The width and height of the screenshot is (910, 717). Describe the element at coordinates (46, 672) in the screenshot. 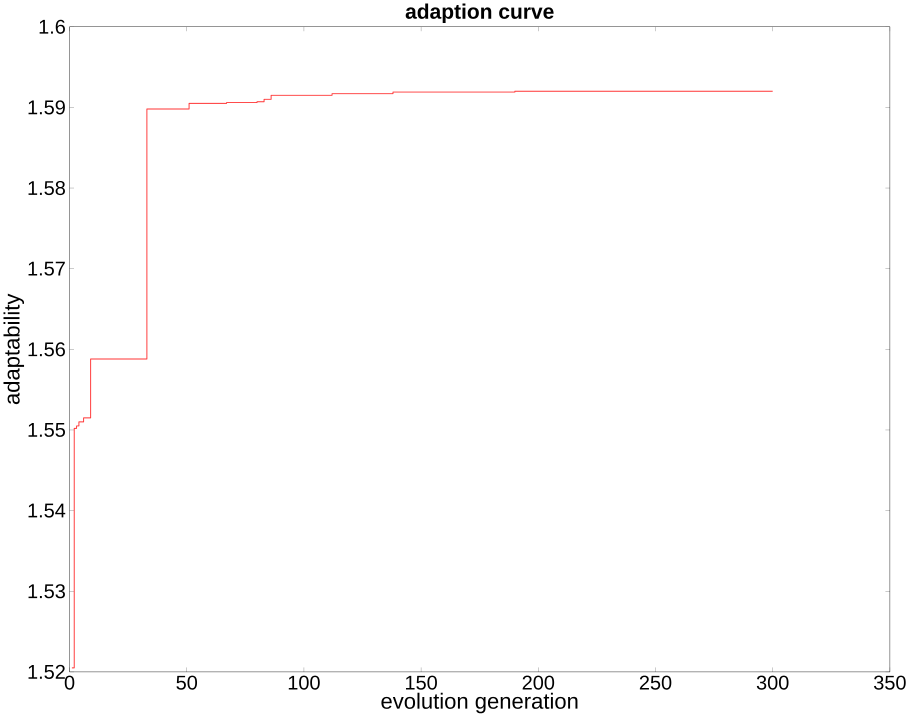

I see `y-tick-label: 1.52` at that location.